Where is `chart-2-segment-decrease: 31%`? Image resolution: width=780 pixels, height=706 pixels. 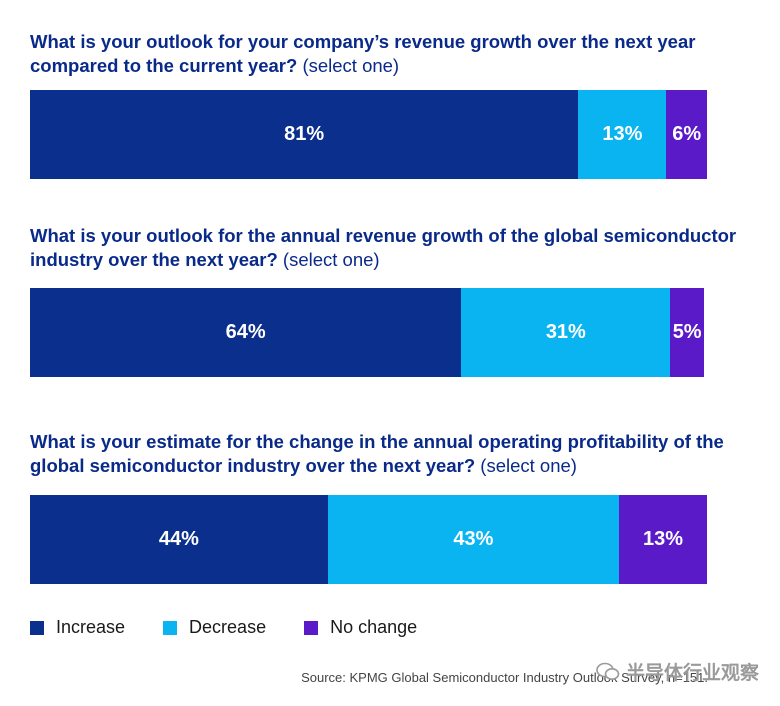 chart-2-segment-decrease: 31% is located at coordinates (566, 332).